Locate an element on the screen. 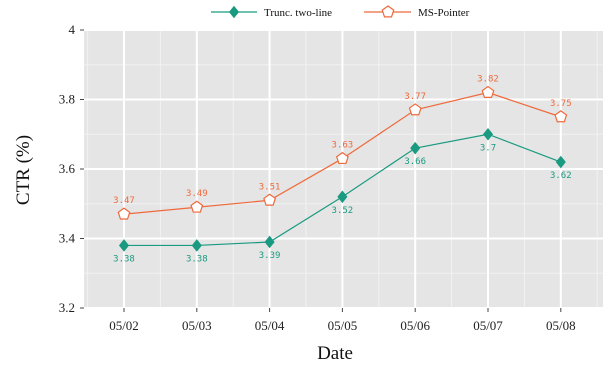 The height and width of the screenshot is (365, 606). data-label: 3.75 is located at coordinates (561, 104).